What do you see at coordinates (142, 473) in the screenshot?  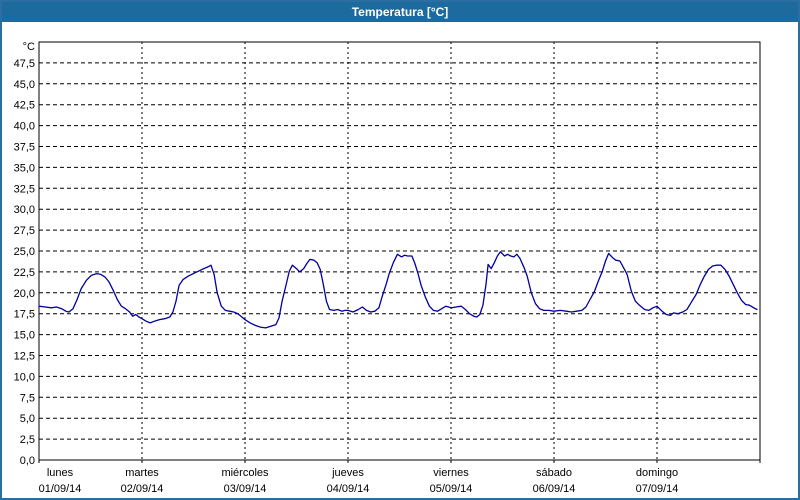 I see `x-weekday-label: martes` at bounding box center [142, 473].